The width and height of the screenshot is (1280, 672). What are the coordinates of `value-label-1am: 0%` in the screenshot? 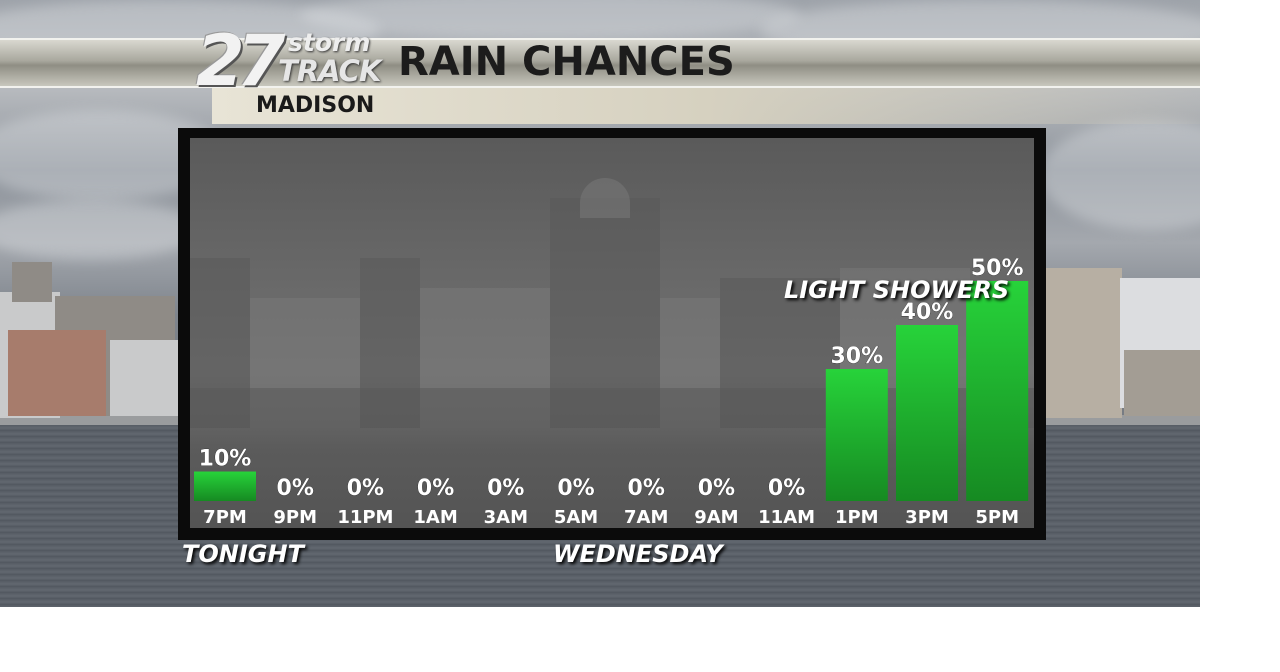 It's located at (435, 488).